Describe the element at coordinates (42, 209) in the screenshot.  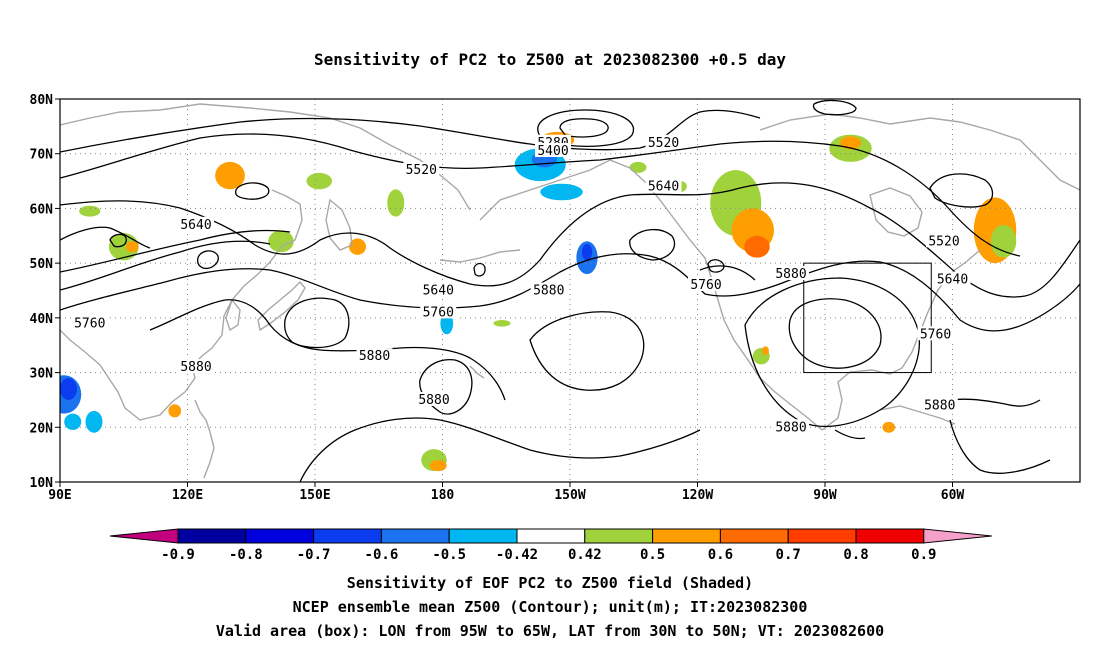
I see `latitude-label: 60N` at that location.